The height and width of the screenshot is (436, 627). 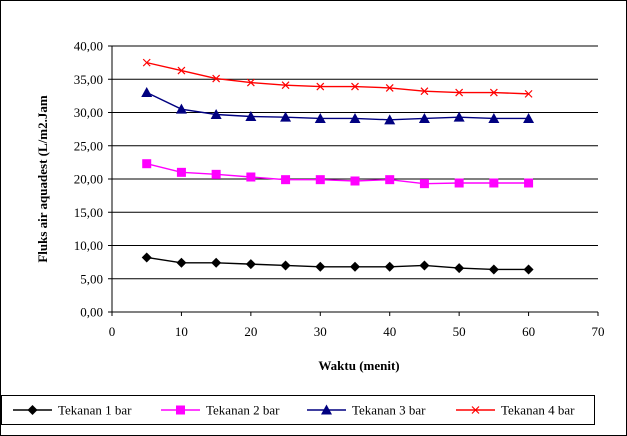 I want to click on series-3-line, so click(x=337, y=106).